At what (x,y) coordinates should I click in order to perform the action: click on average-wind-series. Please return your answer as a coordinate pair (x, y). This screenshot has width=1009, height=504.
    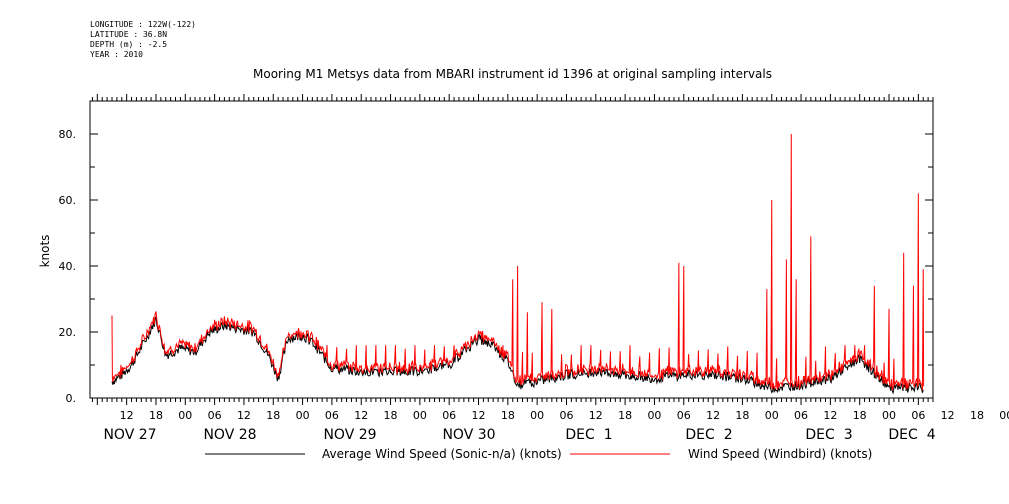
    Looking at the image, I should click on (517, 355).